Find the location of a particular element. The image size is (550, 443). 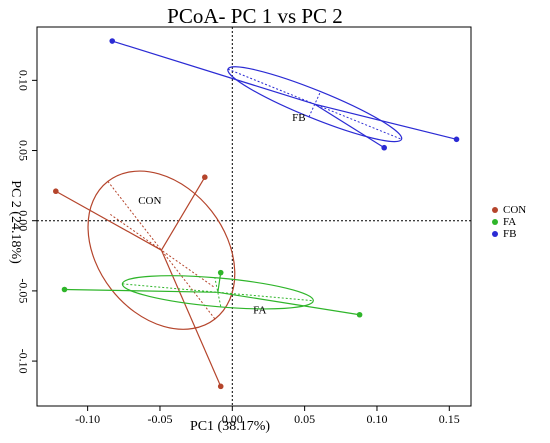

legend-marker-con is located at coordinates (495, 210).